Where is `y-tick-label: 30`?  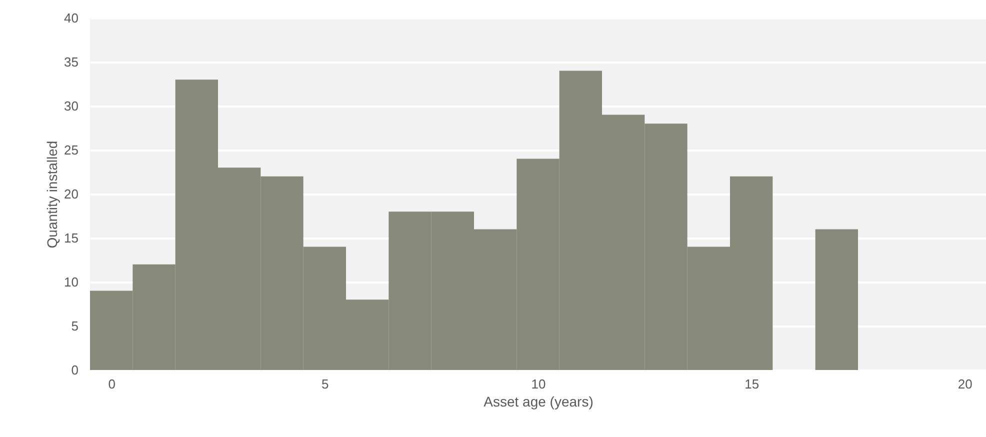 y-tick-label: 30 is located at coordinates (71, 106).